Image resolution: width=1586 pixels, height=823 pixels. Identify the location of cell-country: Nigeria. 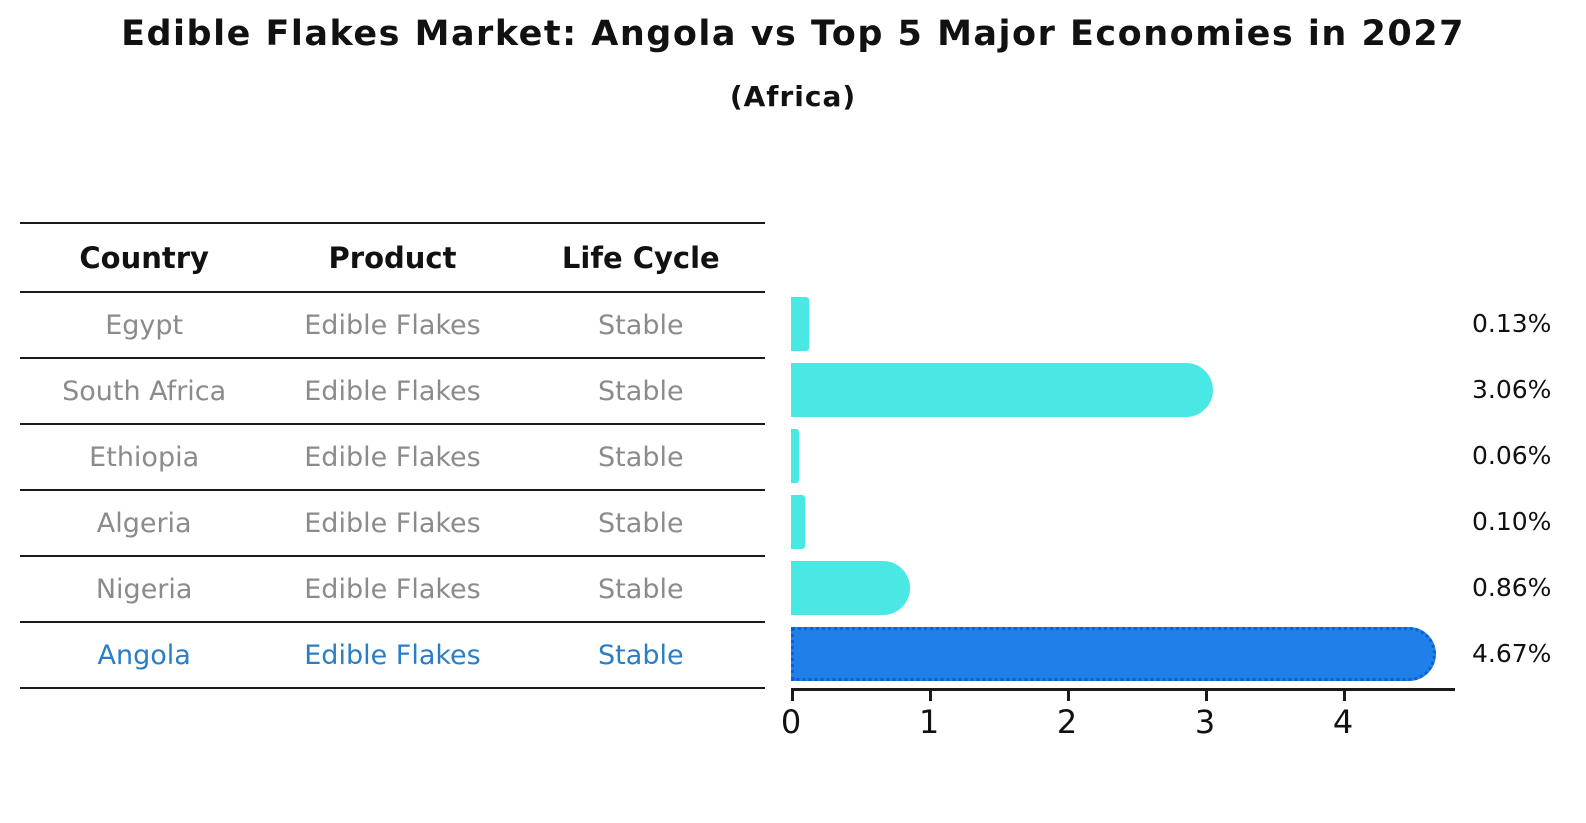
(144, 589).